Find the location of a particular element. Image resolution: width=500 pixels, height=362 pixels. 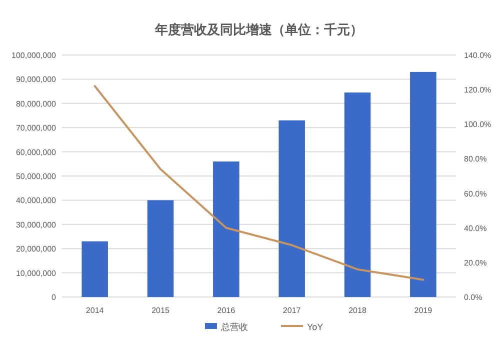

y2-tick-label: 0.0% is located at coordinates (473, 297).